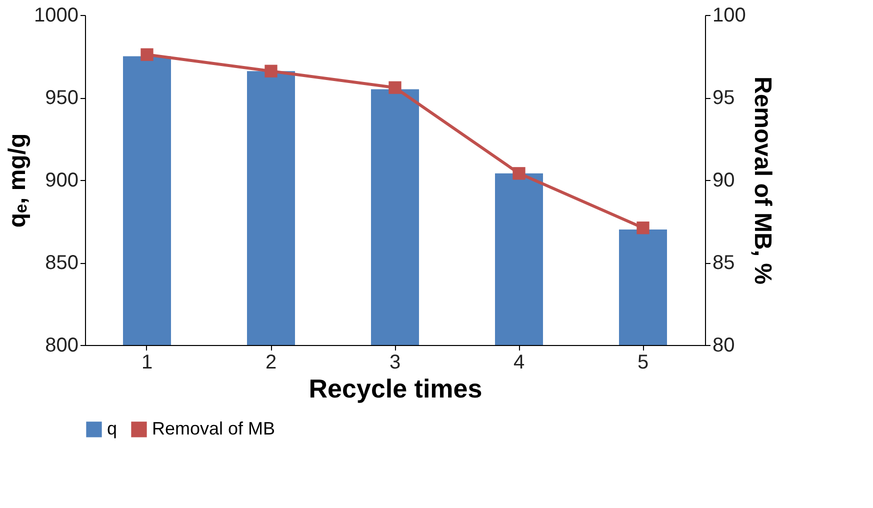 The height and width of the screenshot is (508, 873). What do you see at coordinates (395, 363) in the screenshot?
I see `x-tick-label: 3` at bounding box center [395, 363].